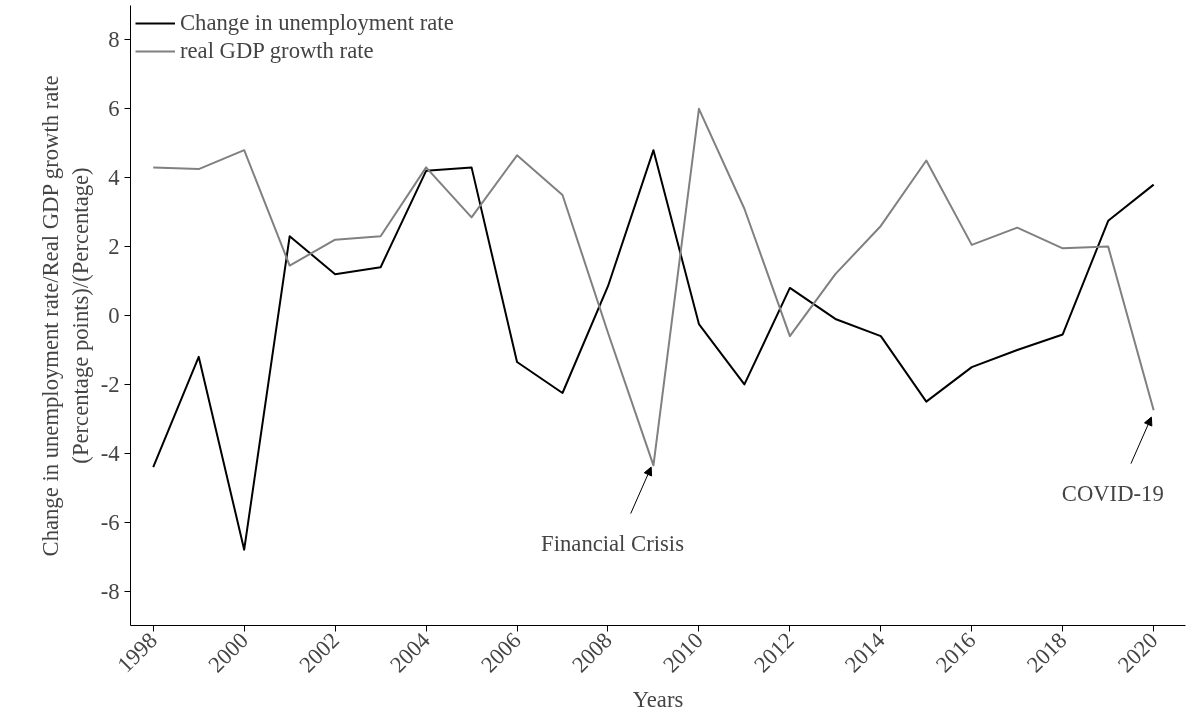 This screenshot has height=725, width=1203. I want to click on y-tick-label: -4, so click(110, 453).